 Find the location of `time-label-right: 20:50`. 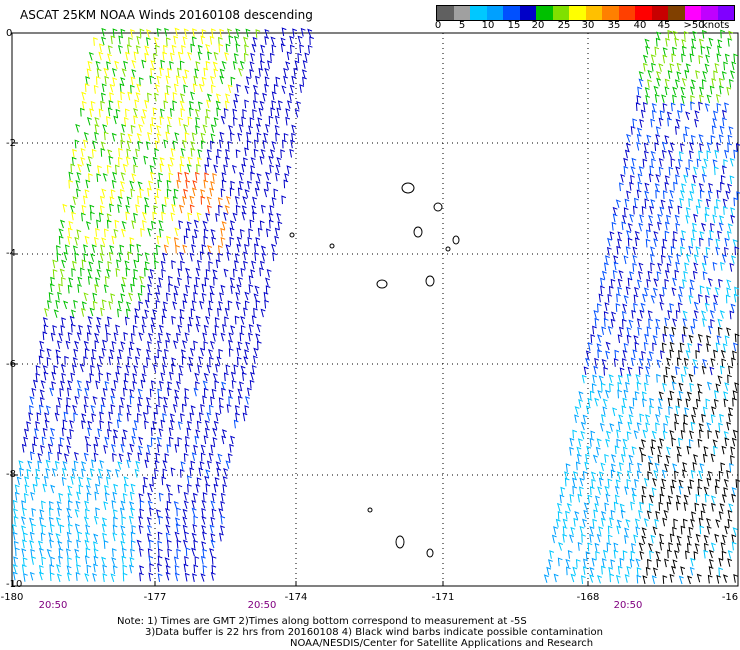

time-label-right: 20:50 is located at coordinates (628, 605).